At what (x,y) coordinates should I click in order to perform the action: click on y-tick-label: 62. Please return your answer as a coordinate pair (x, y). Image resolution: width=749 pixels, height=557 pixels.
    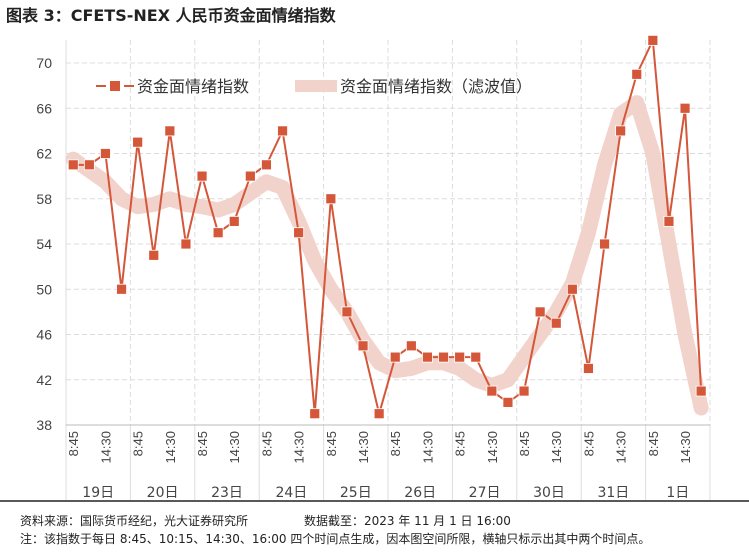
    Looking at the image, I should click on (44, 154).